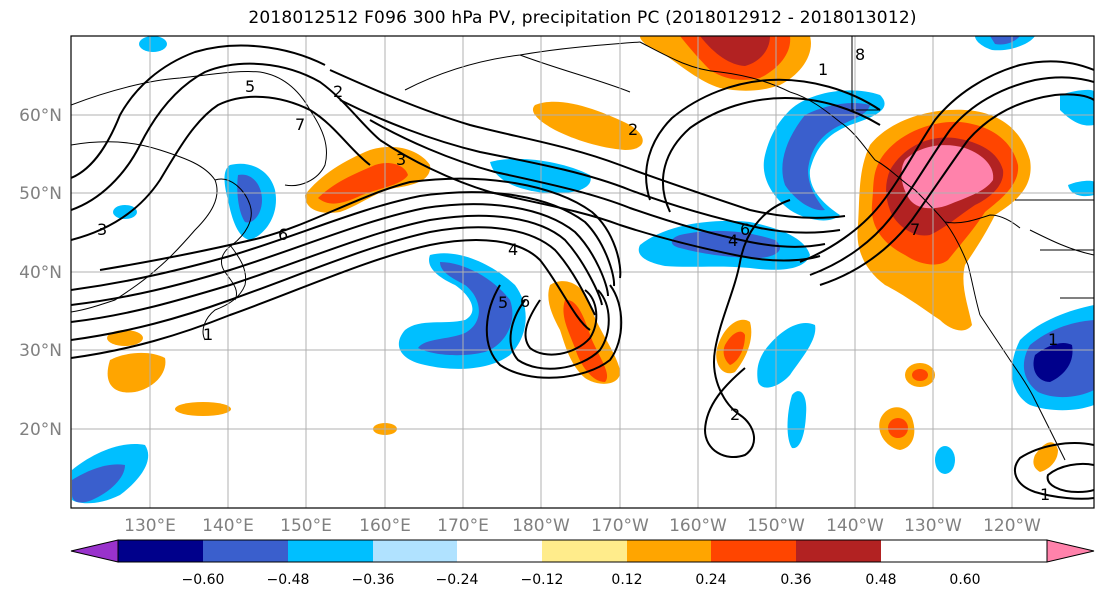 The width and height of the screenshot is (1105, 601). What do you see at coordinates (40, 116) in the screenshot?
I see `lat-label: 60°N` at bounding box center [40, 116].